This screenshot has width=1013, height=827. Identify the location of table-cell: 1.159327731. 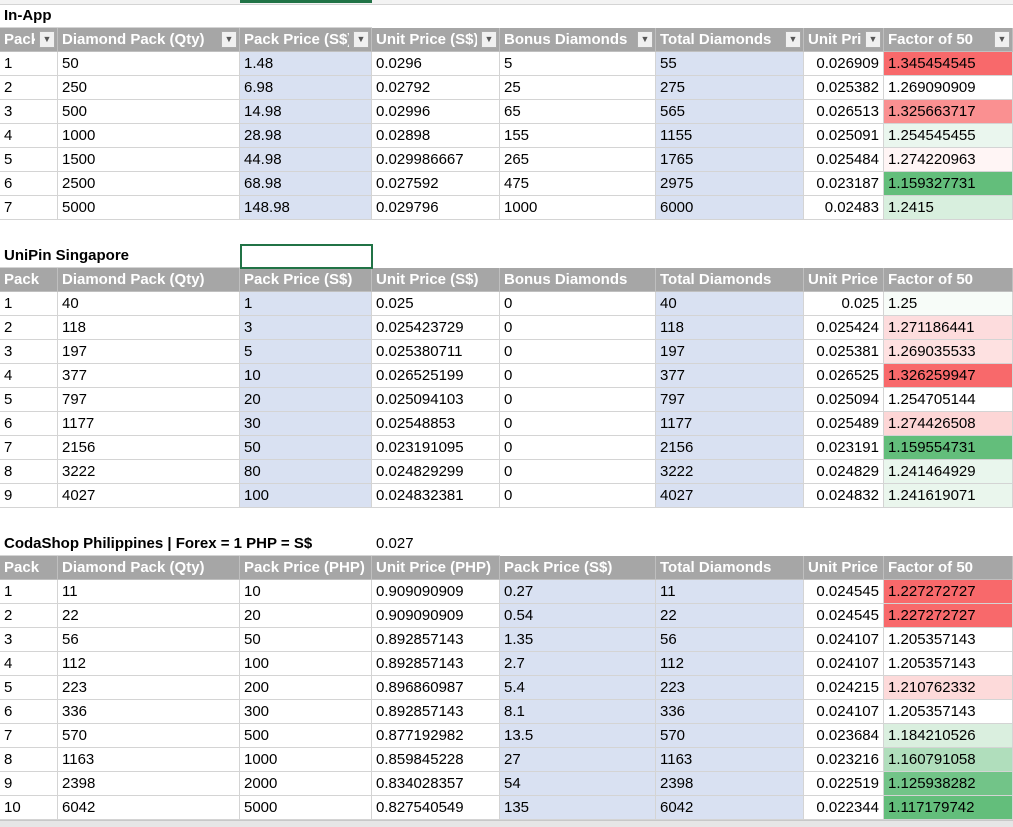
(948, 184).